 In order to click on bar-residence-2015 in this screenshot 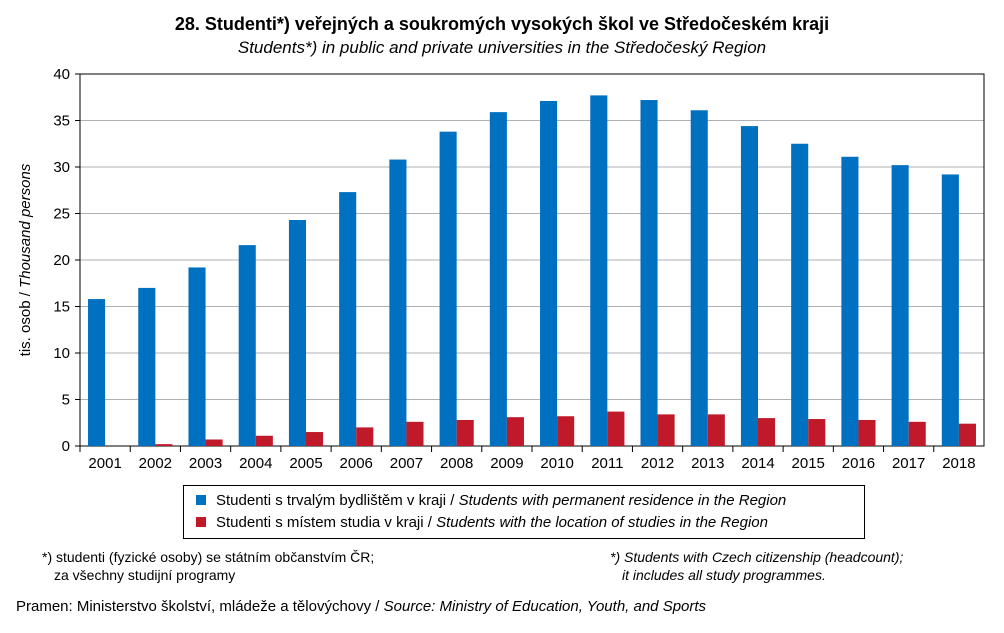, I will do `click(800, 294)`.